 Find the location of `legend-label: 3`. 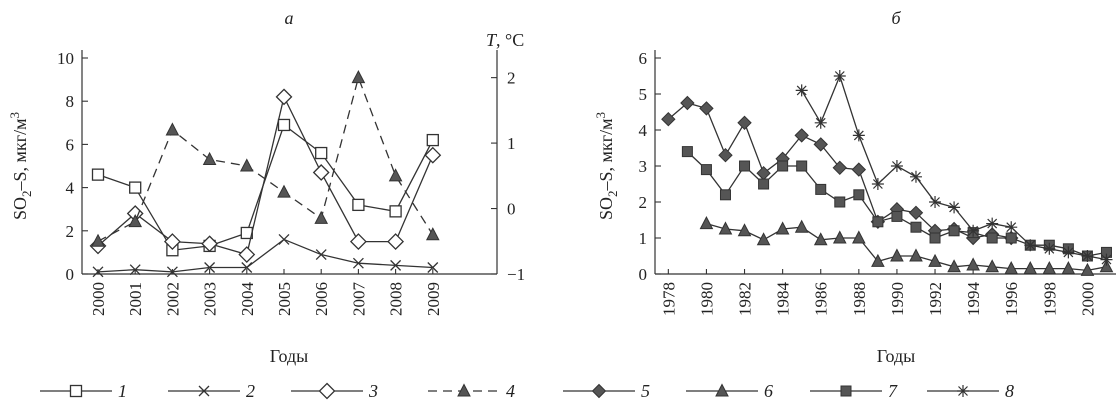

legend-label: 3 is located at coordinates (373, 391).